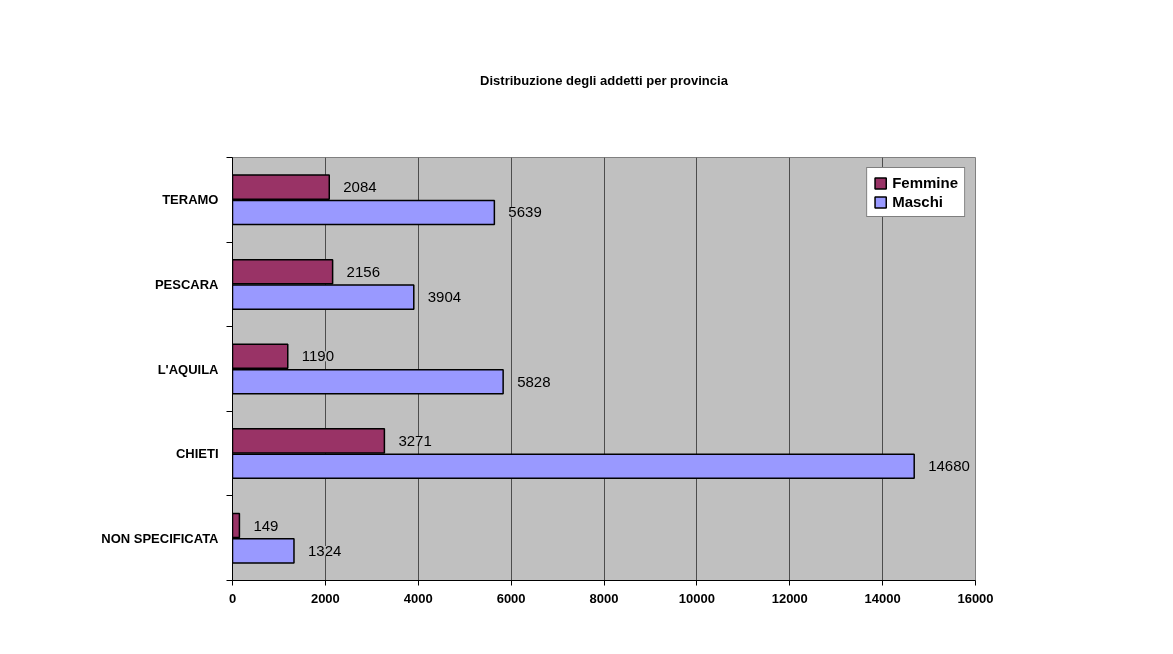 The width and height of the screenshot is (1173, 654). What do you see at coordinates (925, 182) in the screenshot?
I see `legend-label: Femmine` at bounding box center [925, 182].